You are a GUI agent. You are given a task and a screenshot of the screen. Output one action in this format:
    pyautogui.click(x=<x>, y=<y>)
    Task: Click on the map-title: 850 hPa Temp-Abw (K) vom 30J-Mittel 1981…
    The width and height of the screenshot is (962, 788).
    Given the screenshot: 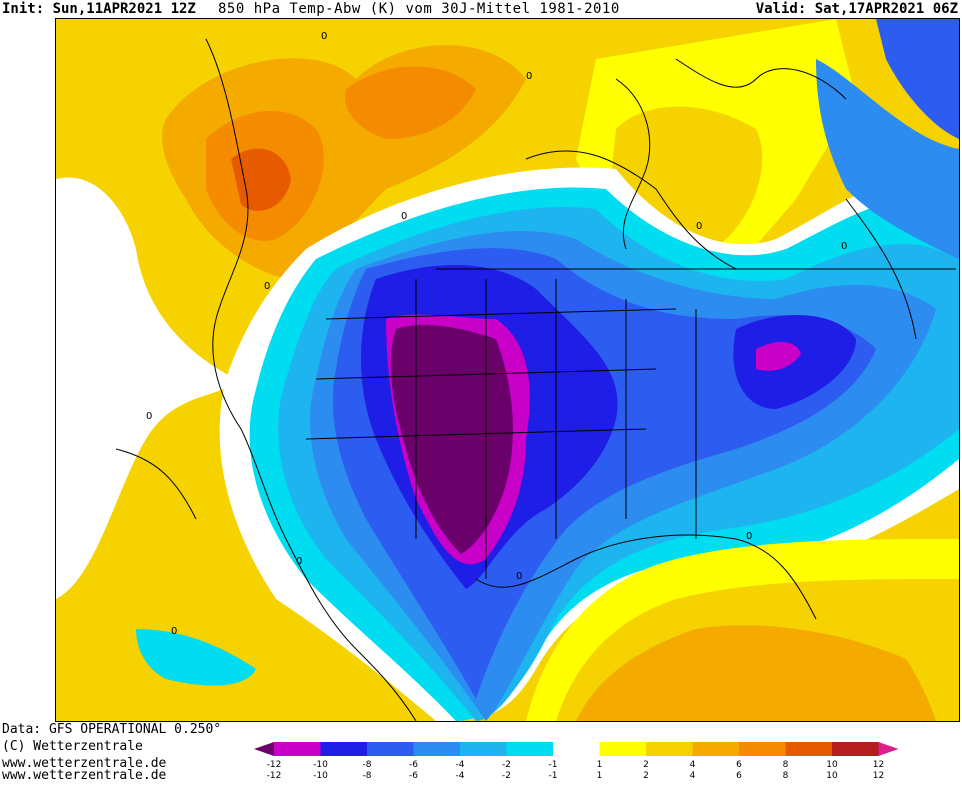 What is the action you would take?
    pyautogui.click(x=419, y=9)
    